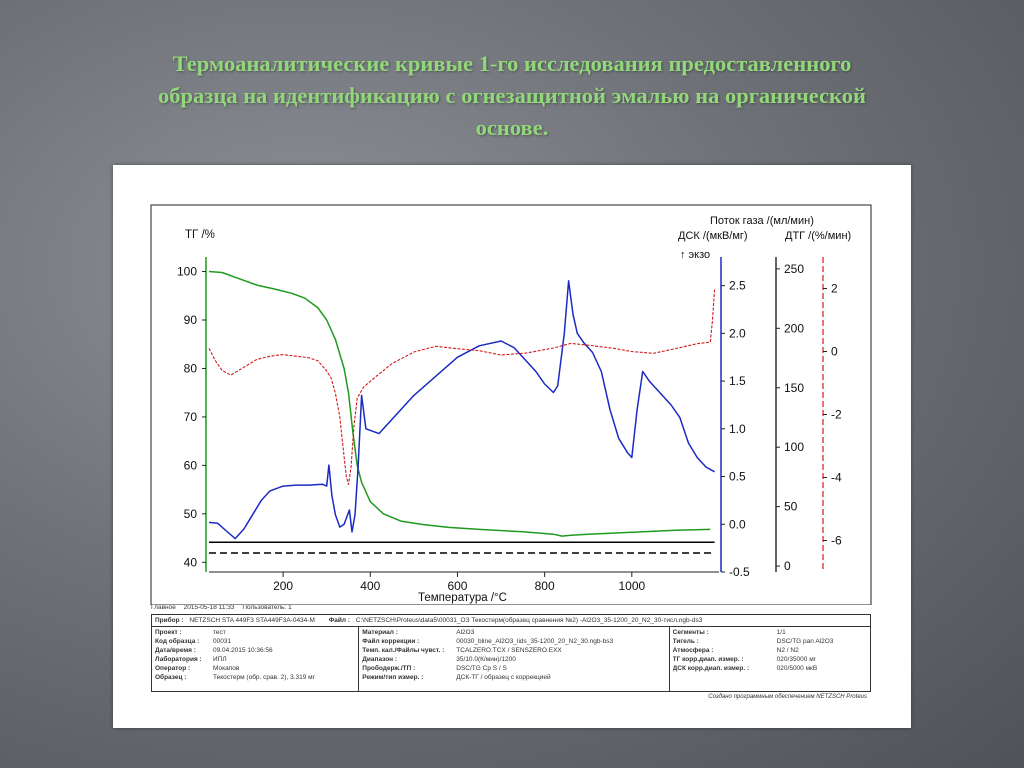 This screenshot has height=768, width=1024. I want to click on x-tick-label: 600, so click(457, 586).